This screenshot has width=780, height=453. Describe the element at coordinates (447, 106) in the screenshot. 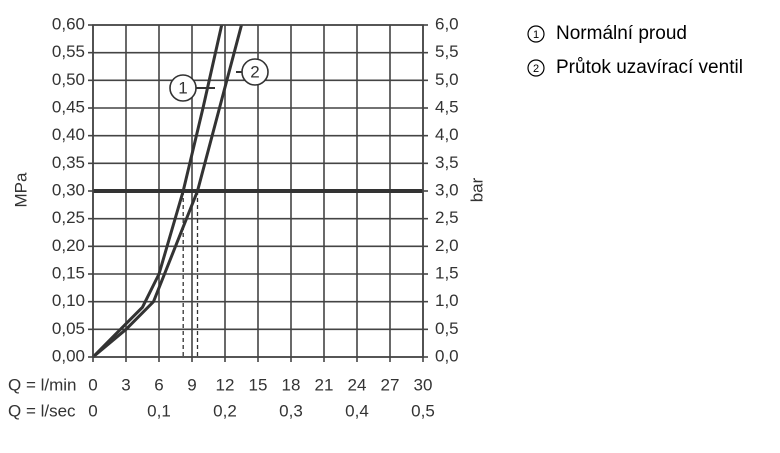

I see `y2-tick-label: 4,5` at that location.